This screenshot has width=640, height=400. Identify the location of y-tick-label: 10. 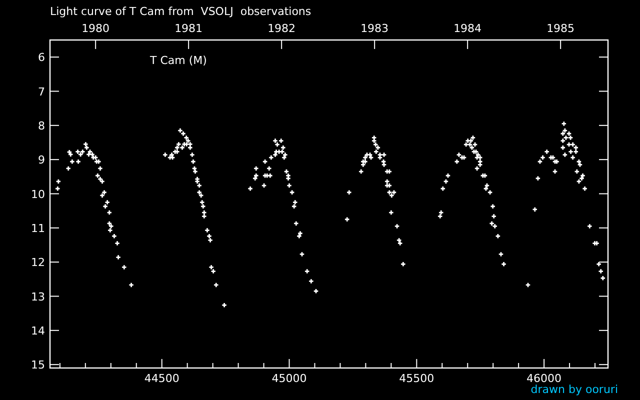
(38, 194).